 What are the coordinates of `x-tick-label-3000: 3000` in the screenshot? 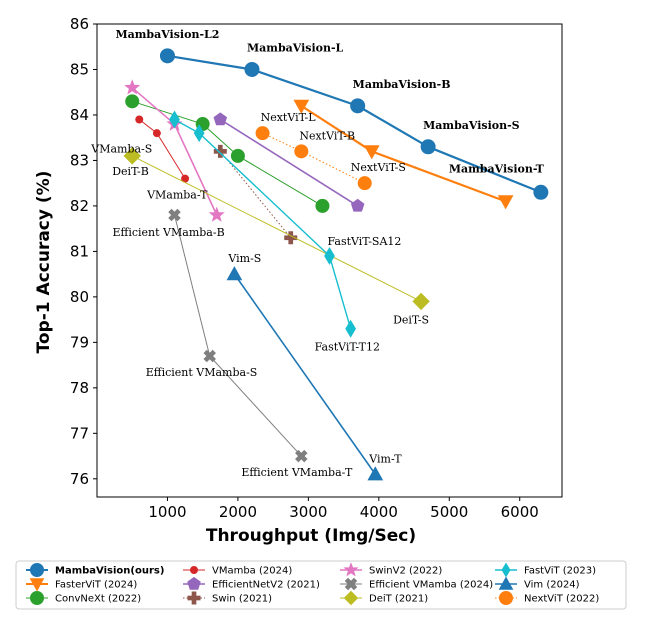 It's located at (308, 512).